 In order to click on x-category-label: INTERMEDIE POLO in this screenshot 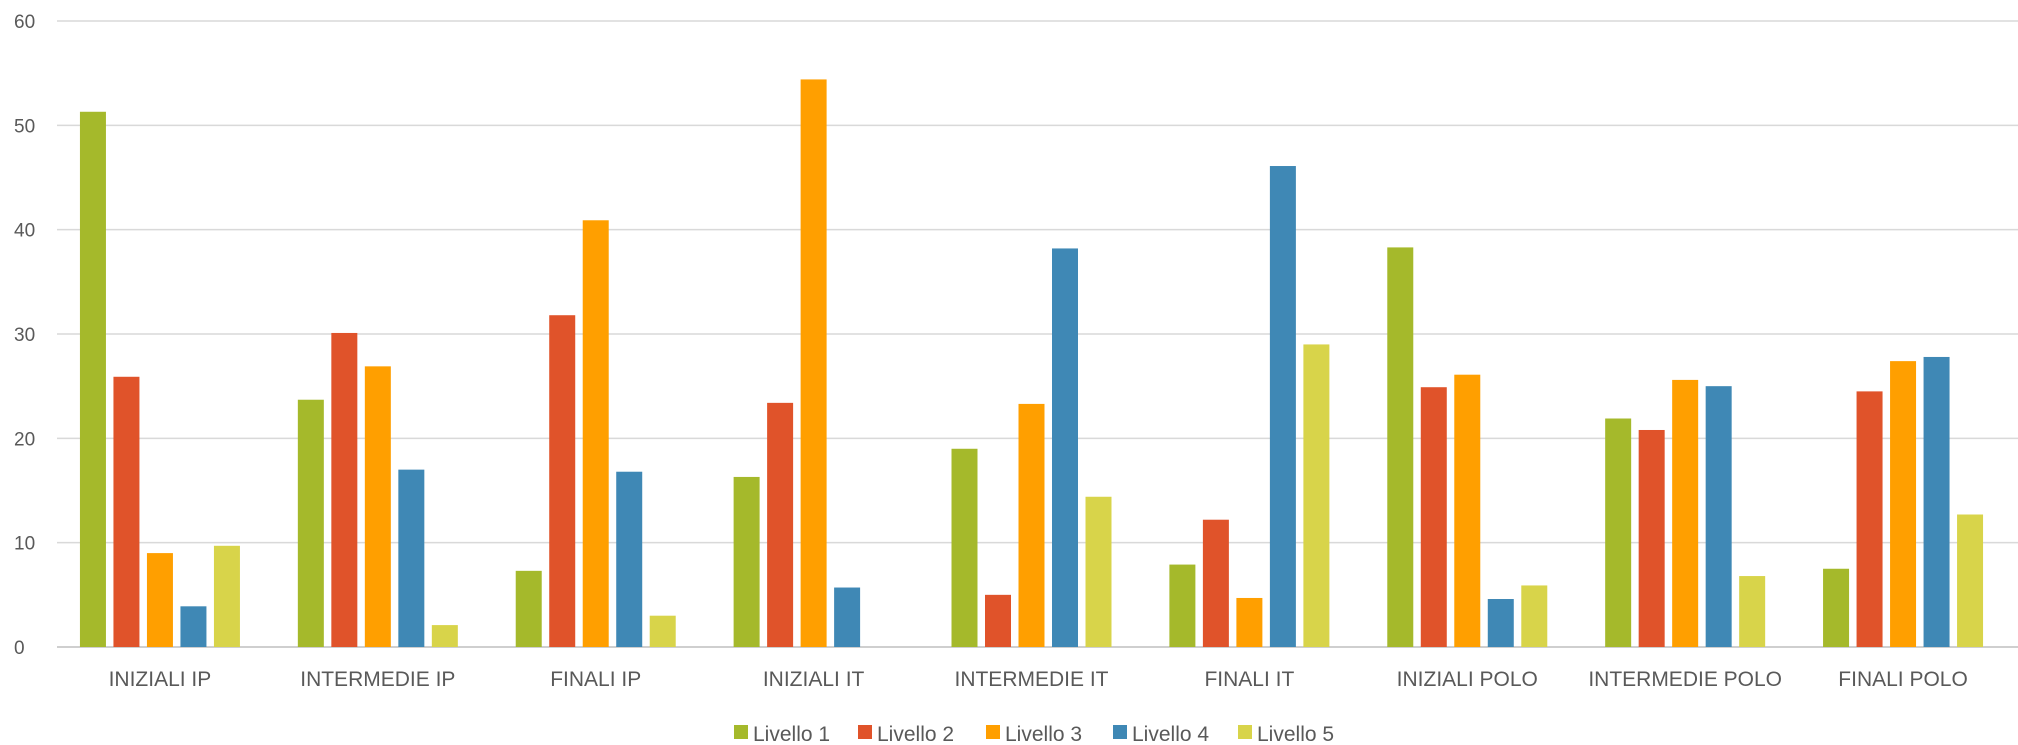, I will do `click(1685, 679)`.